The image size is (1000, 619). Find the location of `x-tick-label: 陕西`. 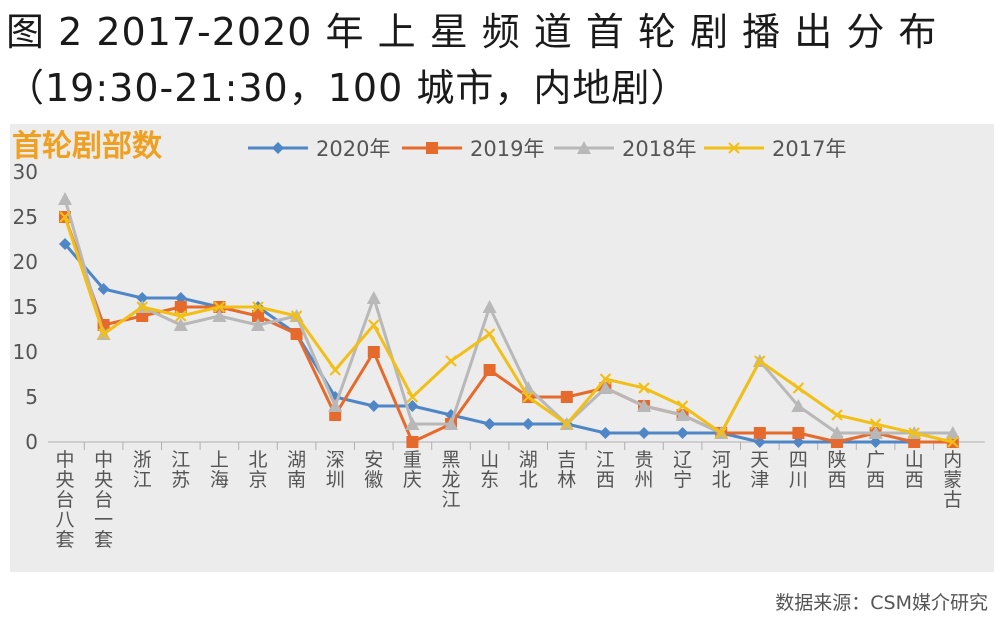

x-tick-label: 陕西 is located at coordinates (836, 470).